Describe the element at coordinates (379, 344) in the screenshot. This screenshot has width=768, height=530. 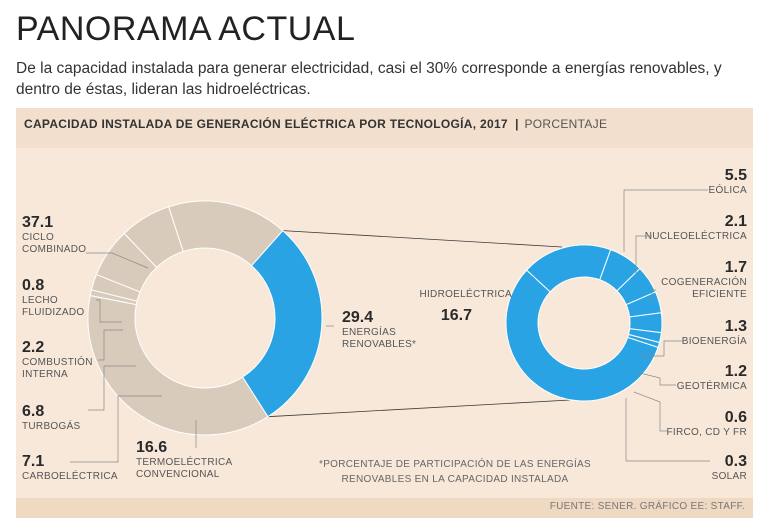
I see `category-label-energias-renovables: RENOVABLES*` at that location.